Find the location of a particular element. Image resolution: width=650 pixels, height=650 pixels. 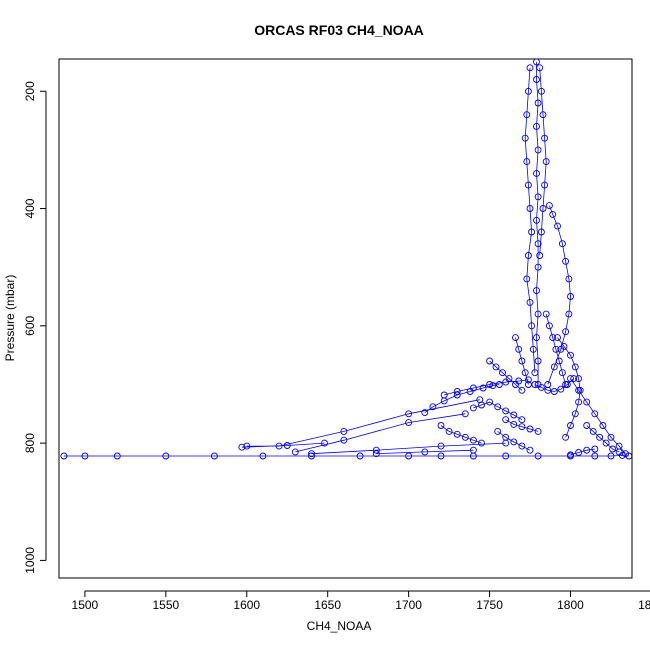

y-tick-label: 800 is located at coordinates (30, 443).